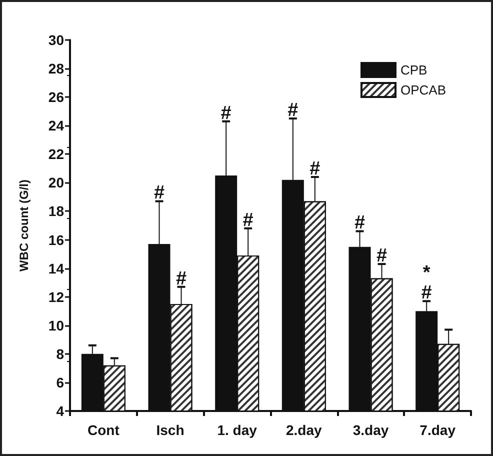  Describe the element at coordinates (56, 40) in the screenshot. I see `y-tick-label: 30` at that location.